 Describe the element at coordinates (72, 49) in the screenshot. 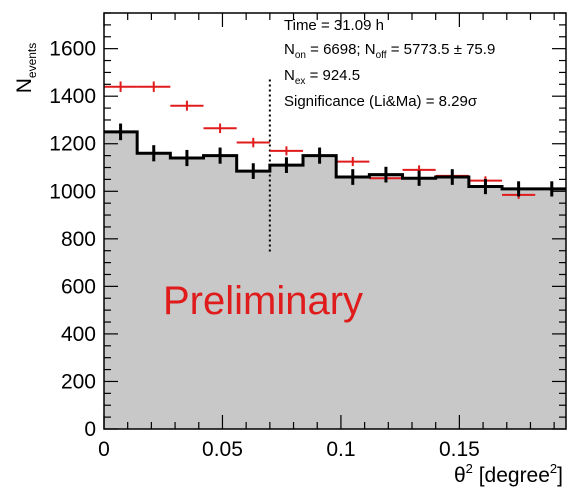

I see `y-tick-label: 1600` at that location.